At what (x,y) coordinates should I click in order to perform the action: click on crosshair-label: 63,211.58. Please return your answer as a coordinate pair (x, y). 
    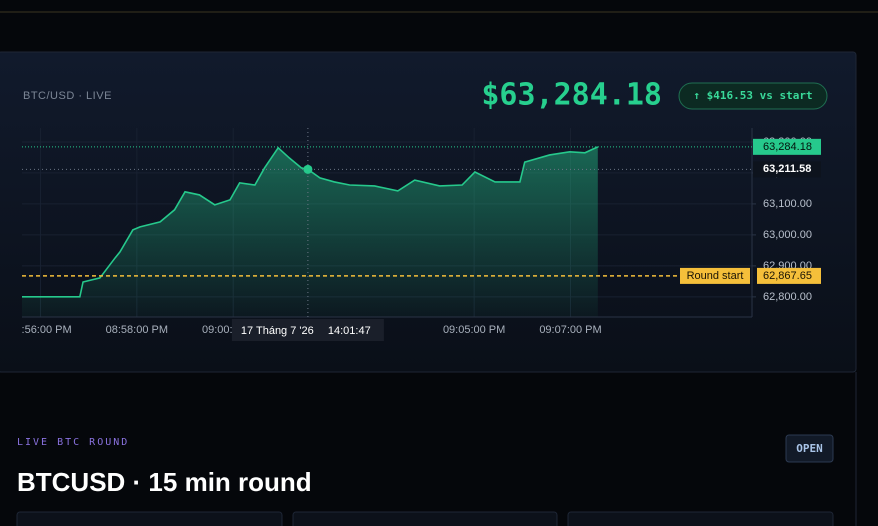
    Looking at the image, I should click on (787, 169).